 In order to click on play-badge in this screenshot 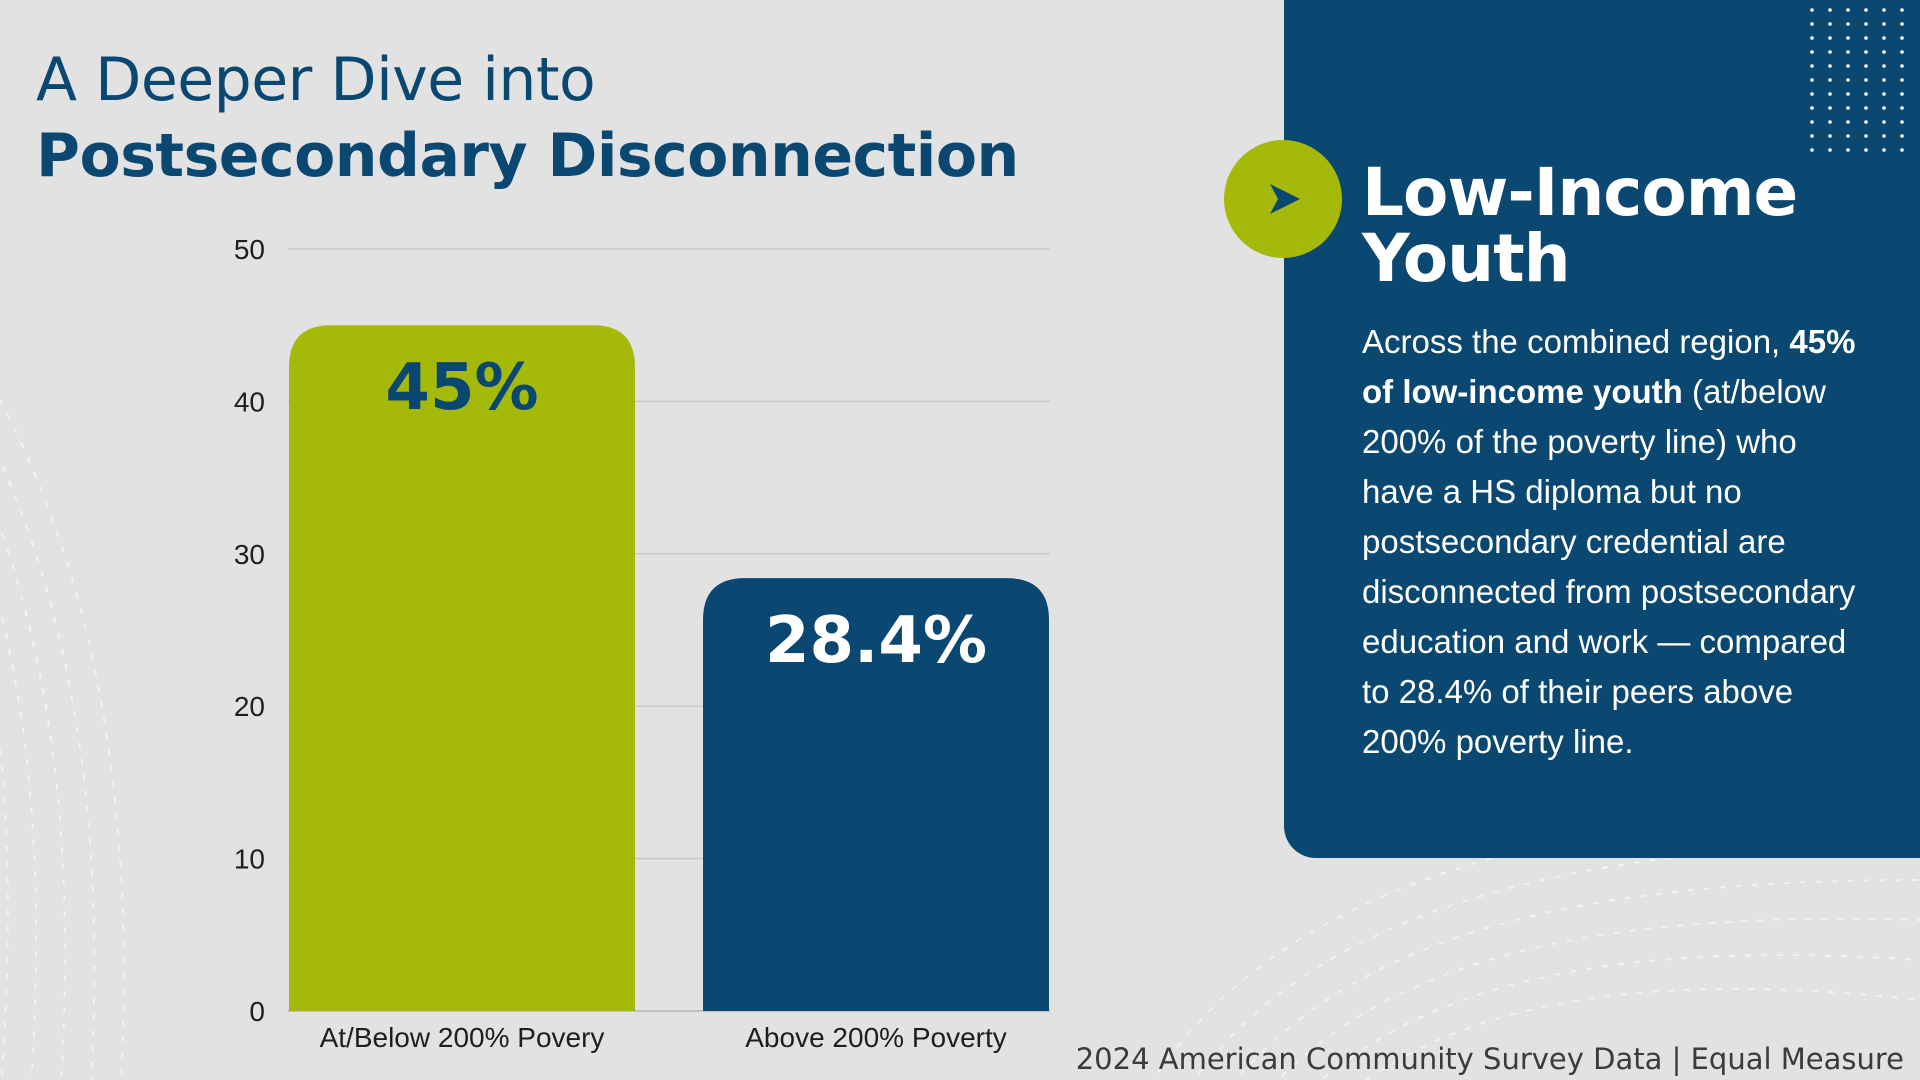, I will do `click(1283, 199)`.